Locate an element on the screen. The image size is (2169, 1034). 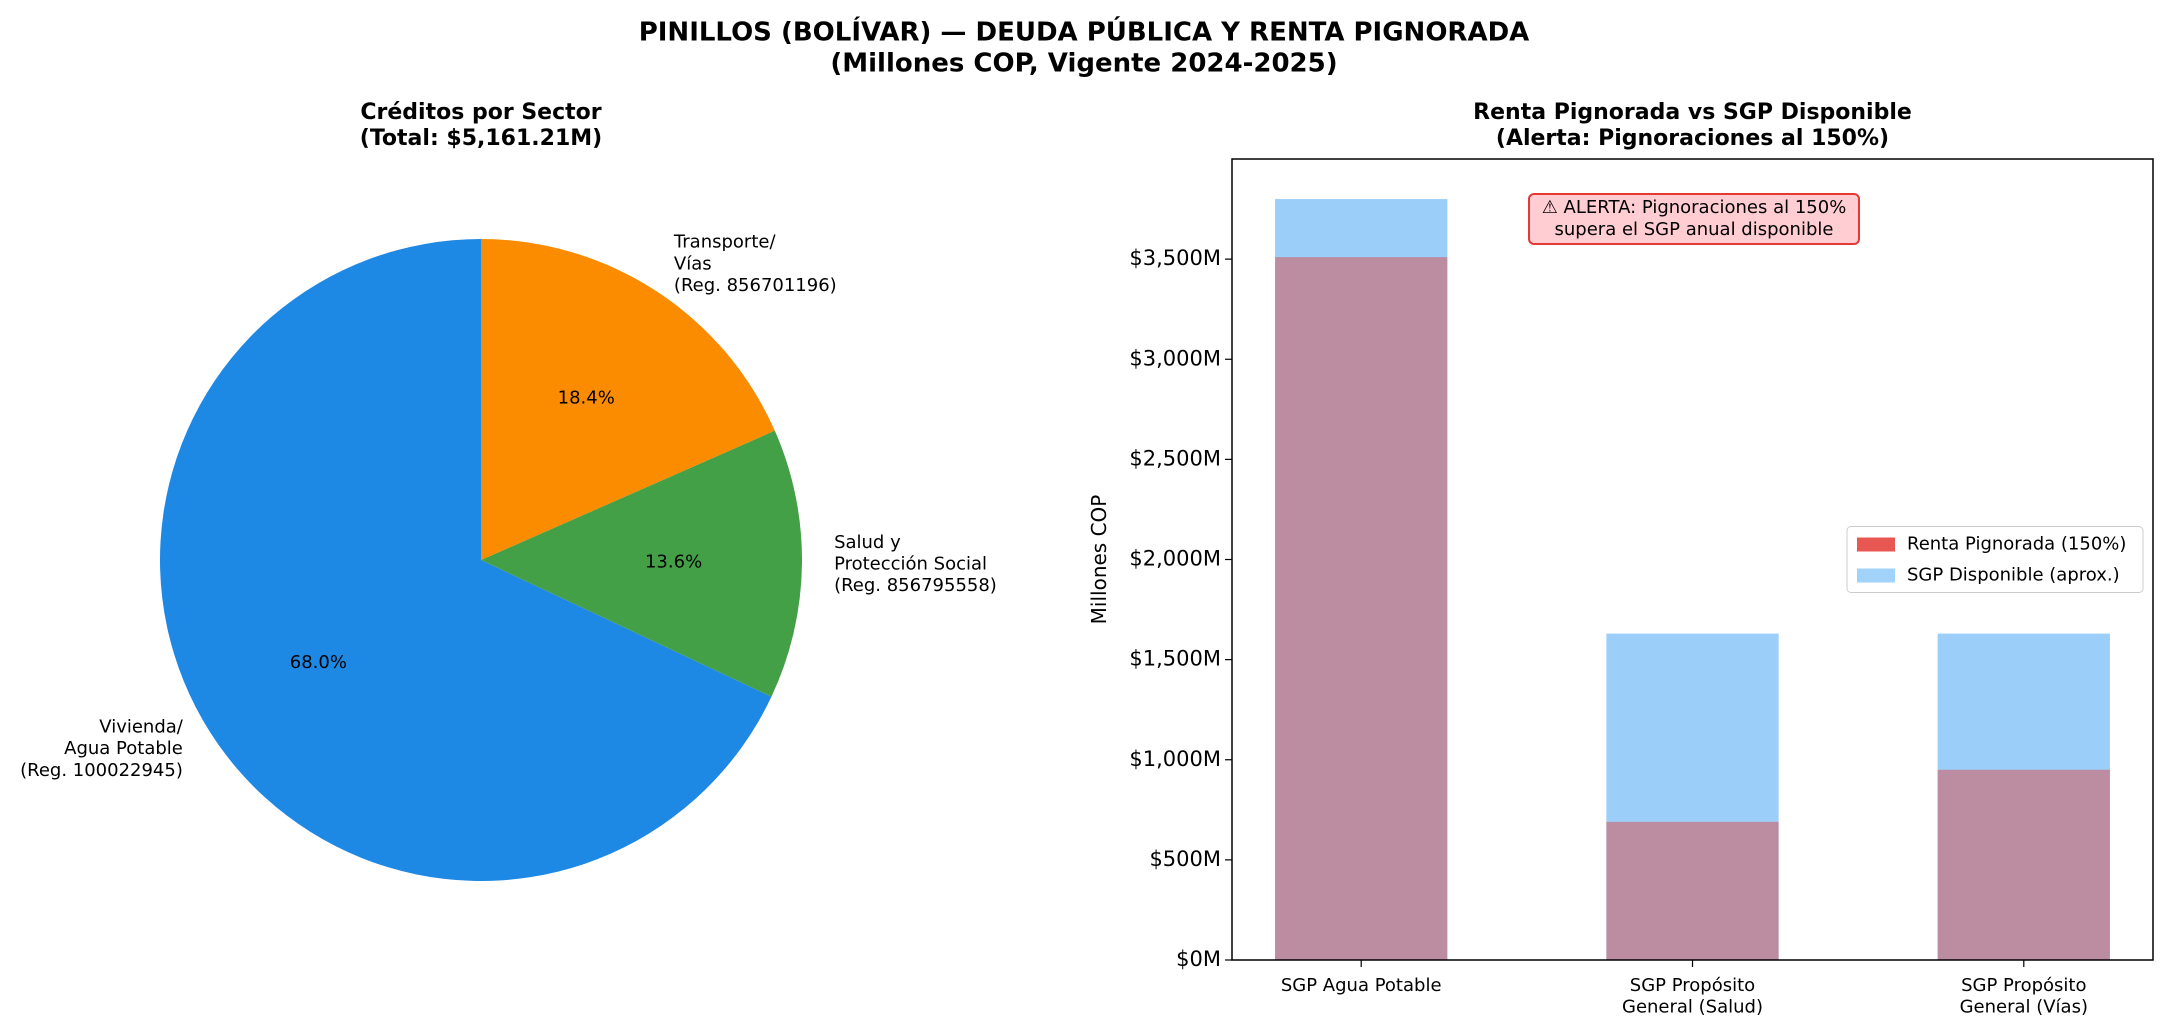
slice-value-label: 13.6% is located at coordinates (673, 561).